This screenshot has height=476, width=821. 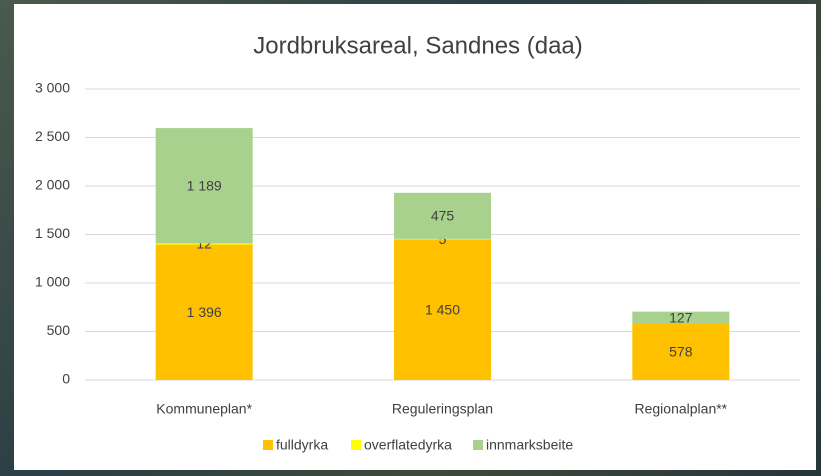 What do you see at coordinates (52, 185) in the screenshot?
I see `y-tick-label: 2 000` at bounding box center [52, 185].